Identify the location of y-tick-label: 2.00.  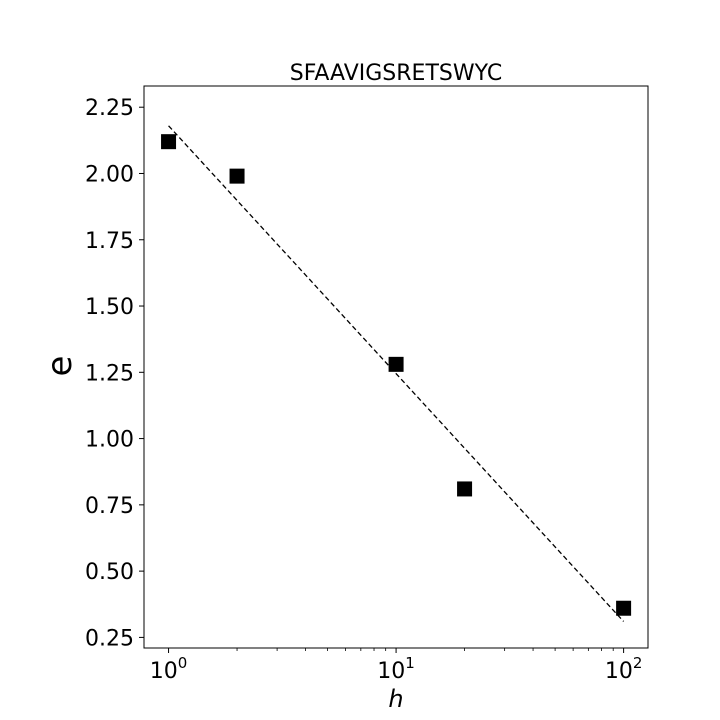
(109, 174).